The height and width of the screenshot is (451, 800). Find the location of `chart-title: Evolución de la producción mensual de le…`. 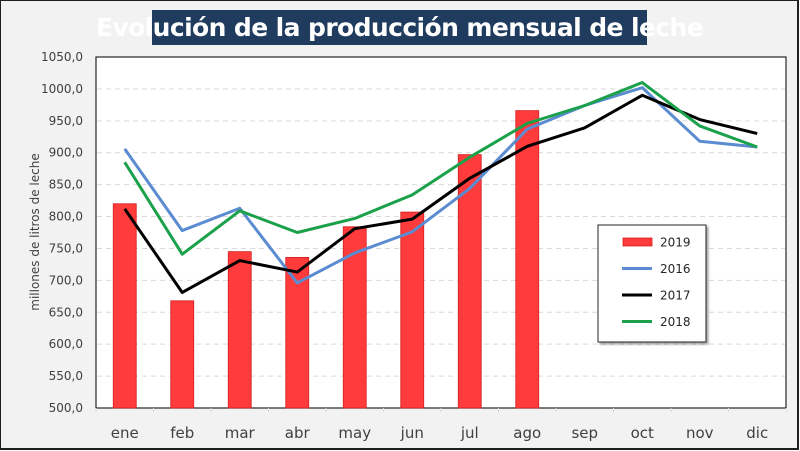

chart-title: Evolución de la producción mensual de le… is located at coordinates (400, 27).